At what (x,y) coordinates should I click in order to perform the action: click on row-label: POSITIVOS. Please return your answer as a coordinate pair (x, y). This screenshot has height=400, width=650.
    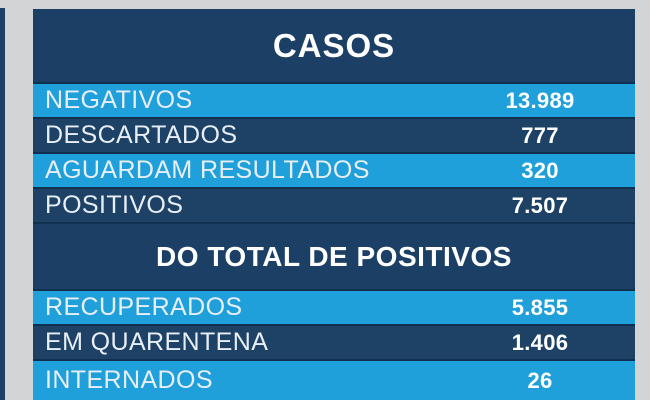
    Looking at the image, I should click on (114, 205).